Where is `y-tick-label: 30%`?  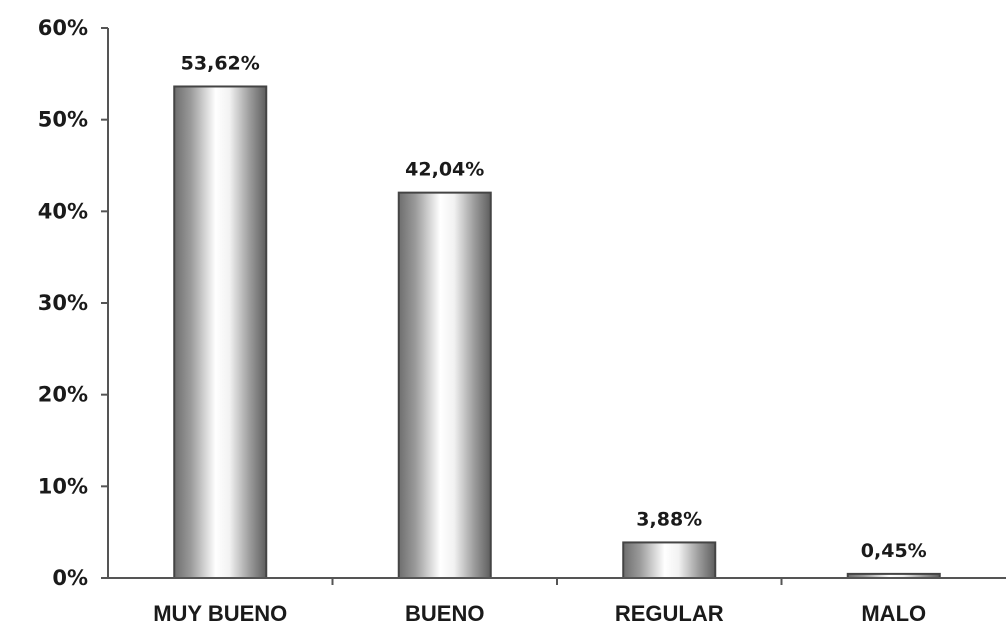 y-tick-label: 30% is located at coordinates (63, 303).